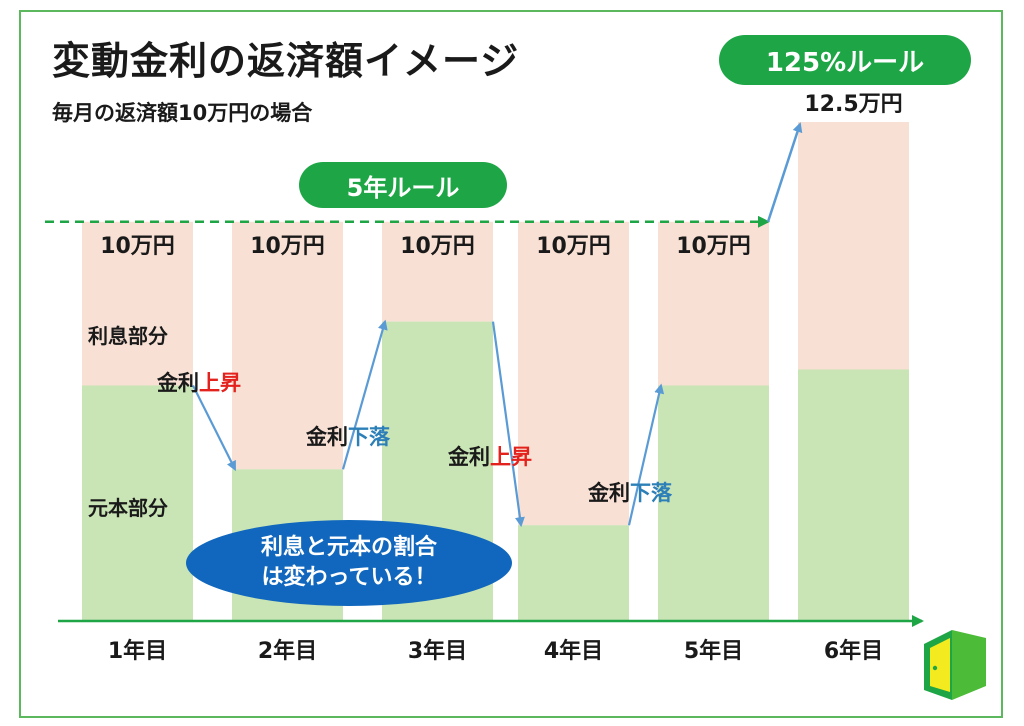 The width and height of the screenshot is (1024, 726). What do you see at coordinates (349, 577) in the screenshot?
I see `ratio-note-line: は変わっている！` at bounding box center [349, 577].